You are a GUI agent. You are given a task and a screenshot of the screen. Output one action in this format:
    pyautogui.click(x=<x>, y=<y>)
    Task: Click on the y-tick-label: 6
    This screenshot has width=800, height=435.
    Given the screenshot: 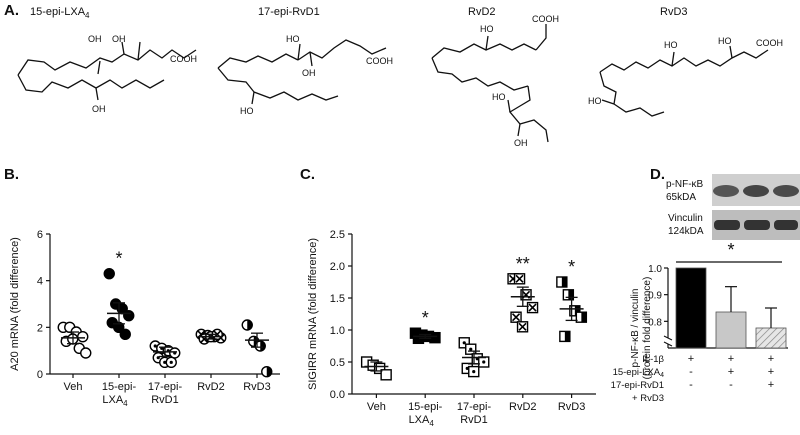 What is the action you would take?
    pyautogui.click(x=40, y=235)
    